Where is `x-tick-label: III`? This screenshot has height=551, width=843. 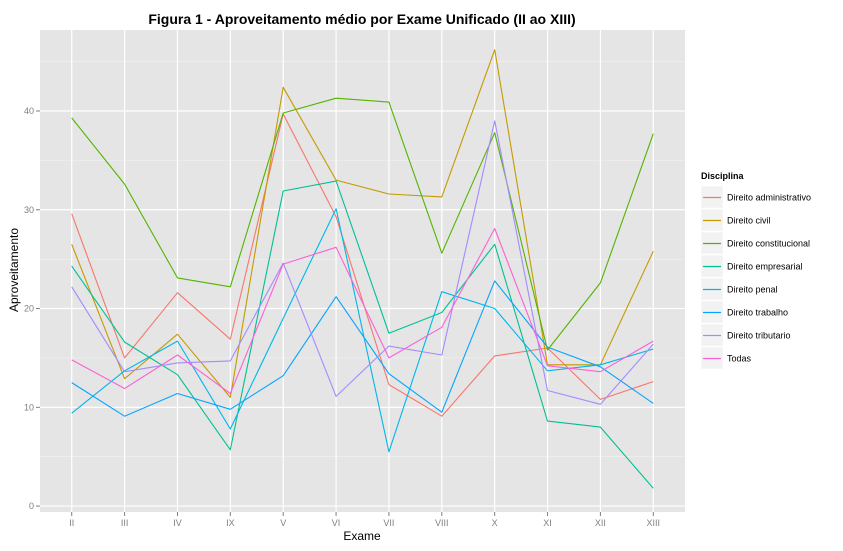 x-tick-label: III is located at coordinates (125, 523).